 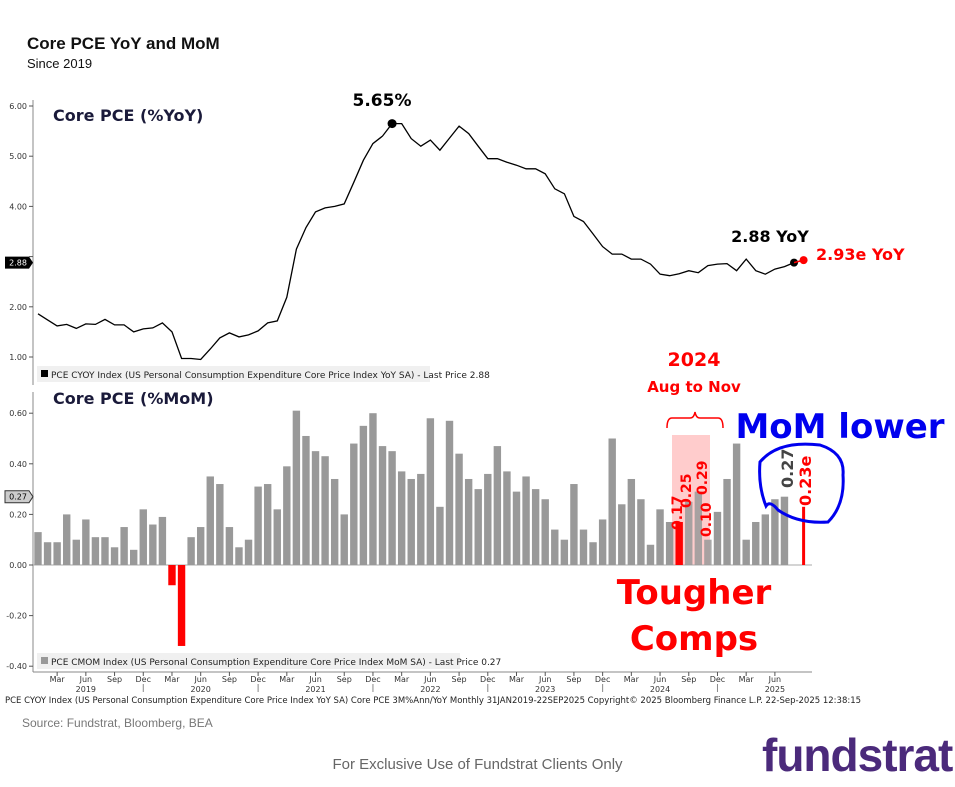 I want to click on y-tick-label: 1.00, so click(x=18, y=357).